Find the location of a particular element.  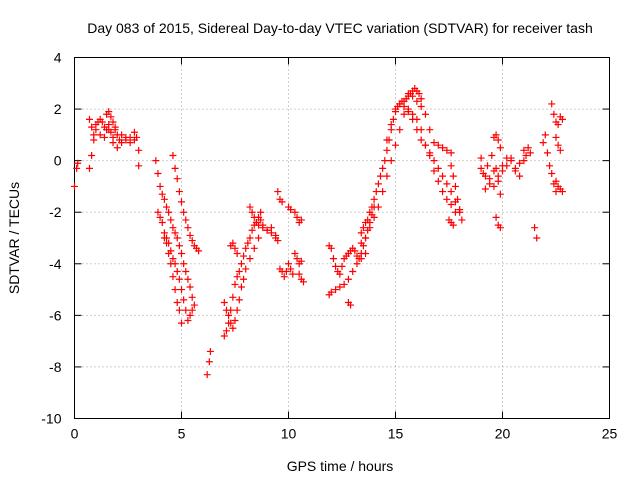

series-seg04 is located at coordinates (111, 119).